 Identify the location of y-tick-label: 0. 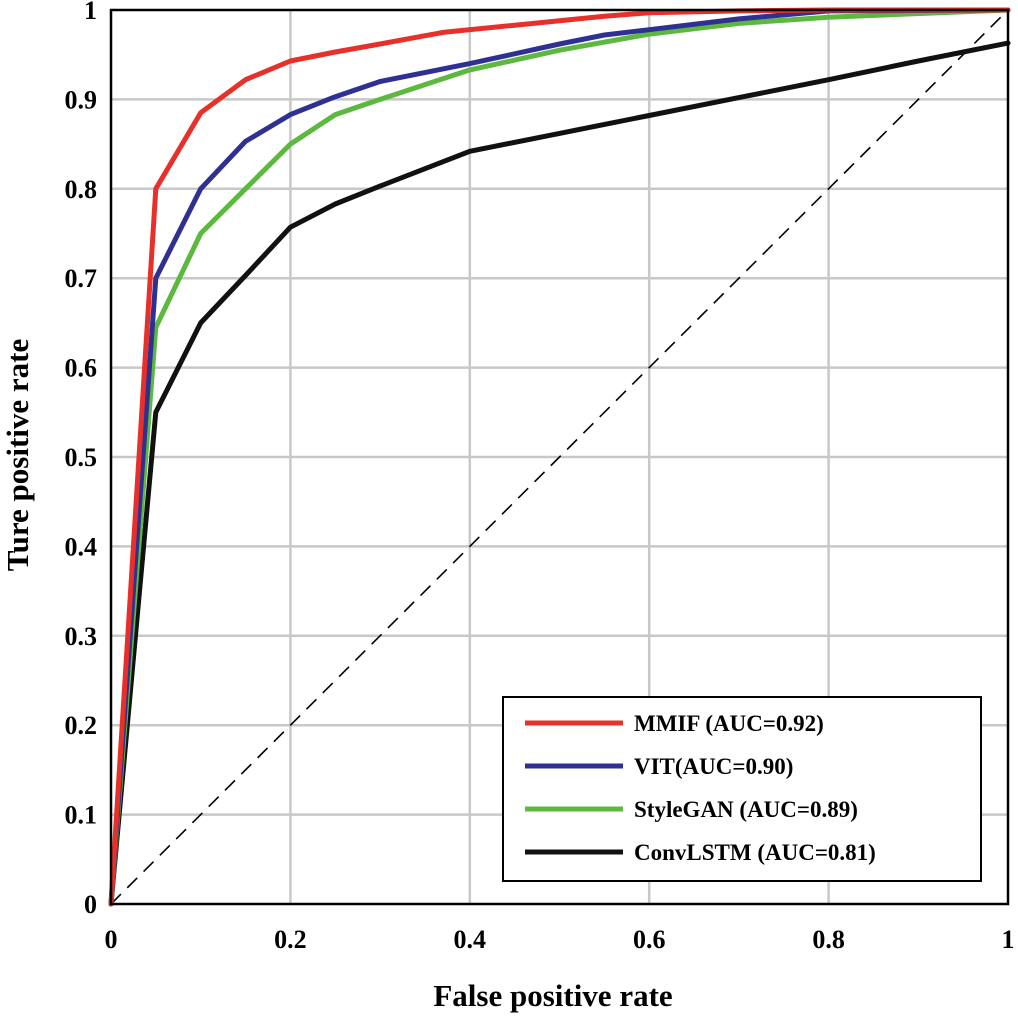
(90, 904).